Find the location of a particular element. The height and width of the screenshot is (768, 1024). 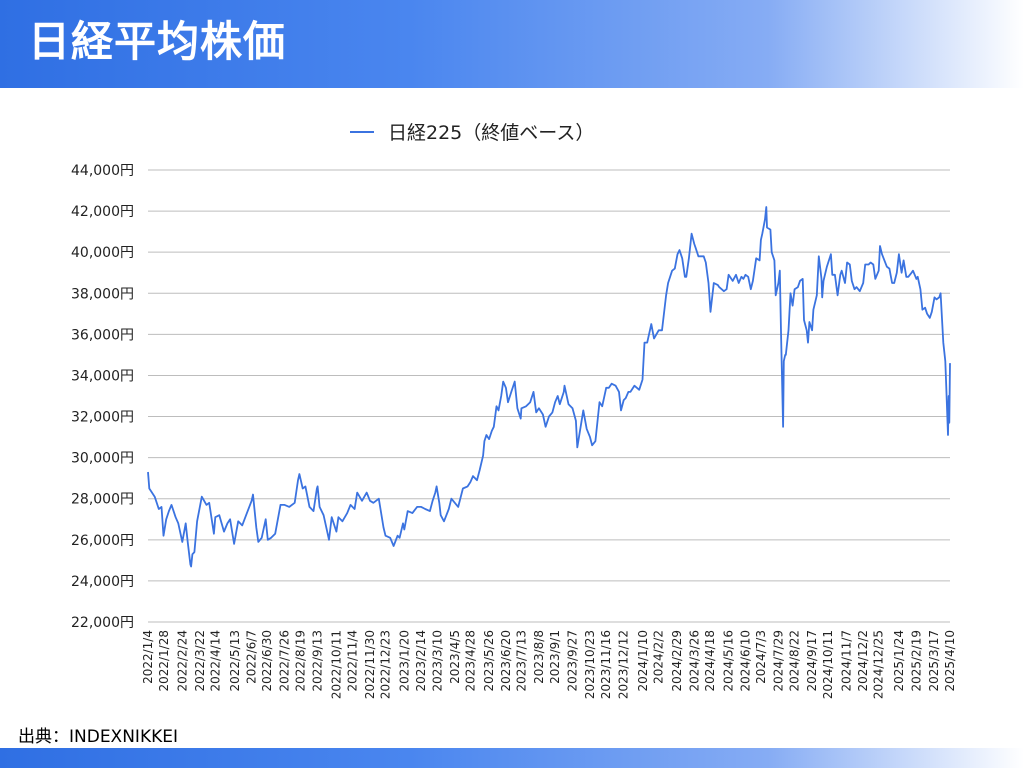

x-tick-label: 2024/4/18 is located at coordinates (710, 661).